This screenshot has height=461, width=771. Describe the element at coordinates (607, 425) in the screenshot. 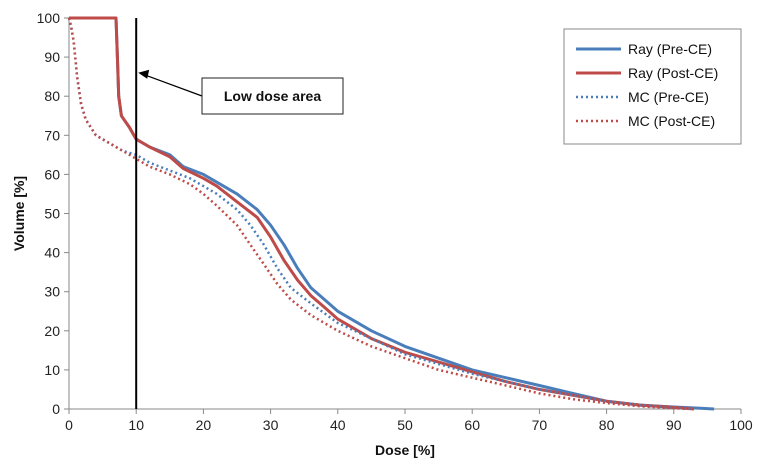

I see `x-tick-label: 80` at that location.